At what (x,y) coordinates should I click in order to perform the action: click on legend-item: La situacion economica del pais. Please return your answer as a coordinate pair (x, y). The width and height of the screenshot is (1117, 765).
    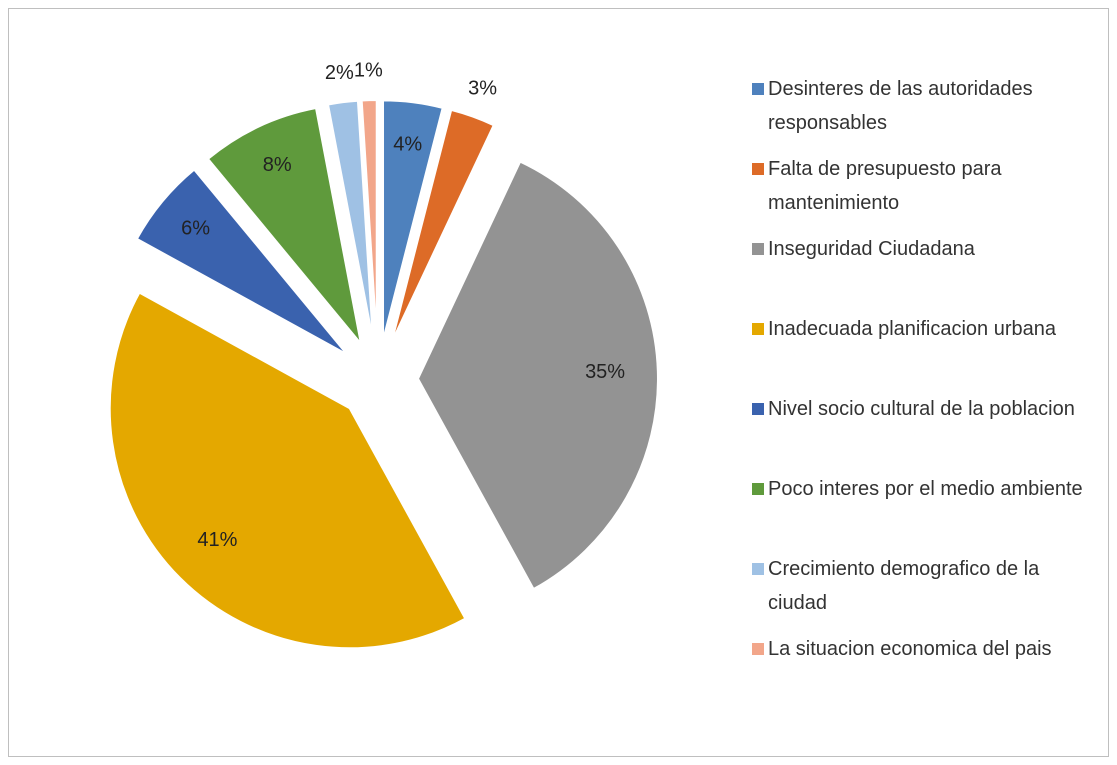
    Looking at the image, I should click on (924, 672).